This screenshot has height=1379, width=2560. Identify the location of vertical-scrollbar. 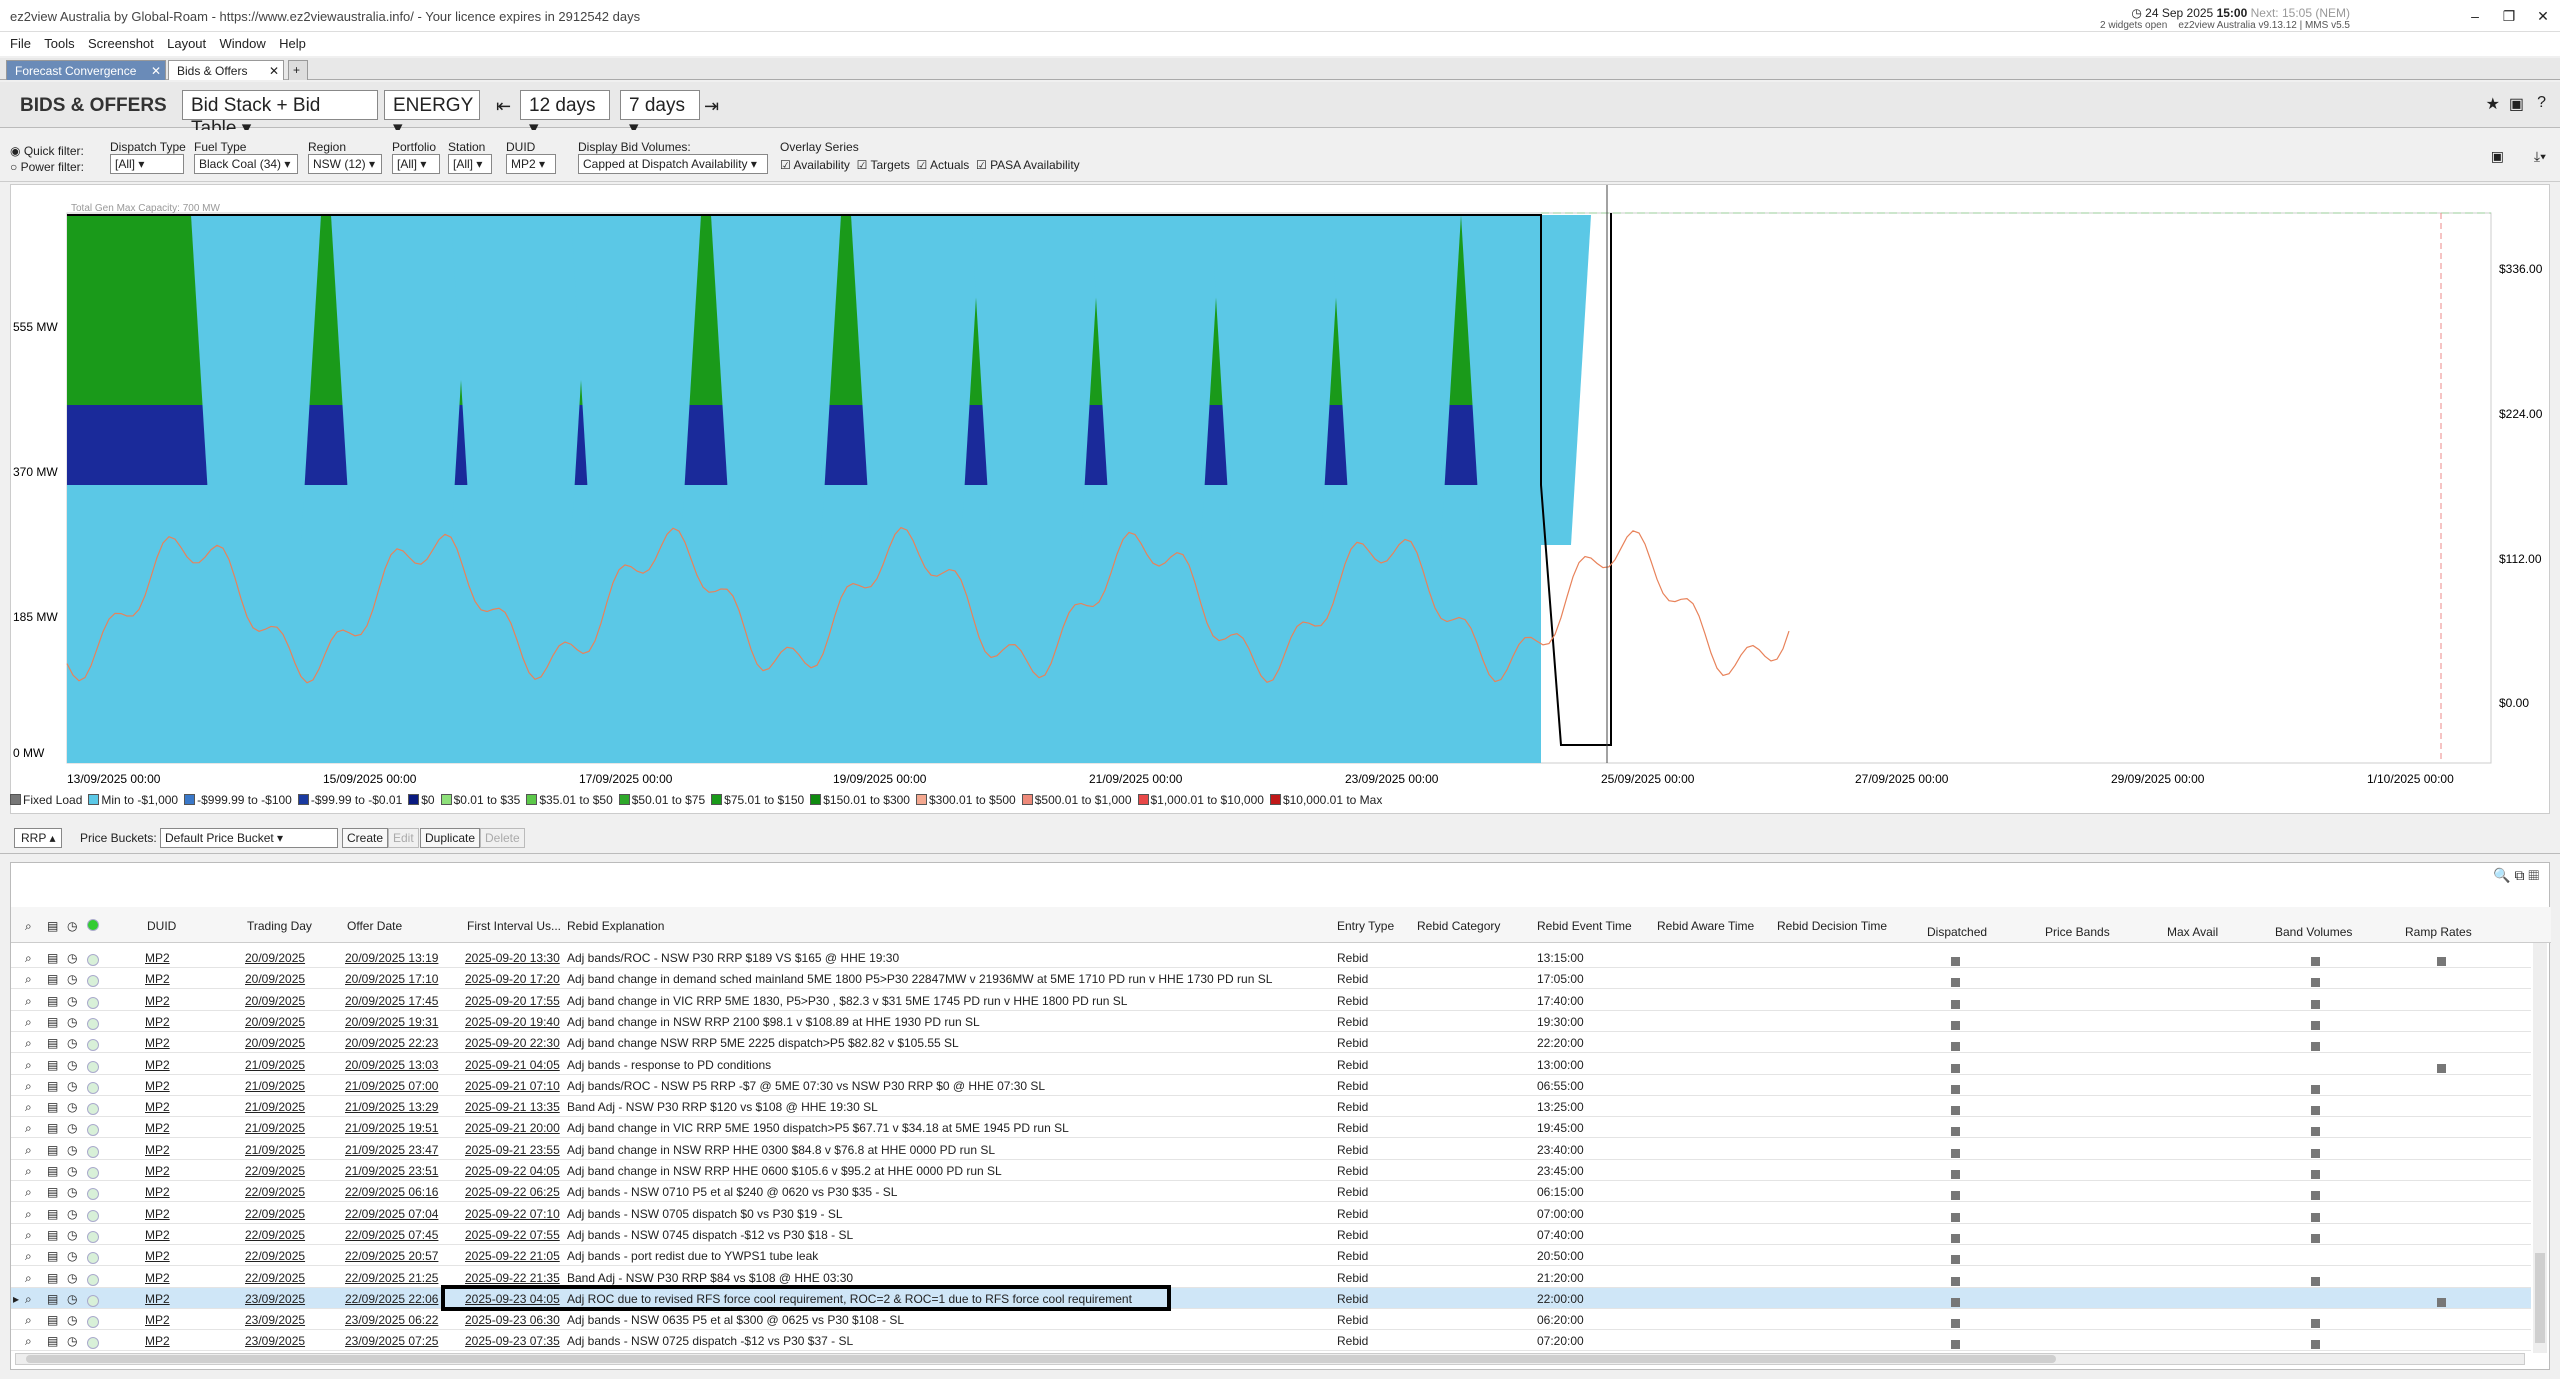
(2540, 1148).